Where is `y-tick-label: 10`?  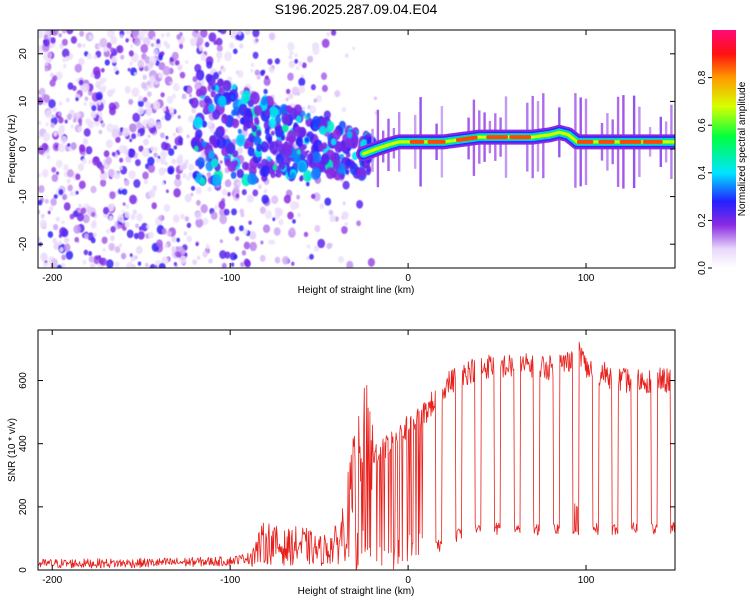
y-tick-label: 10 is located at coordinates (23, 101).